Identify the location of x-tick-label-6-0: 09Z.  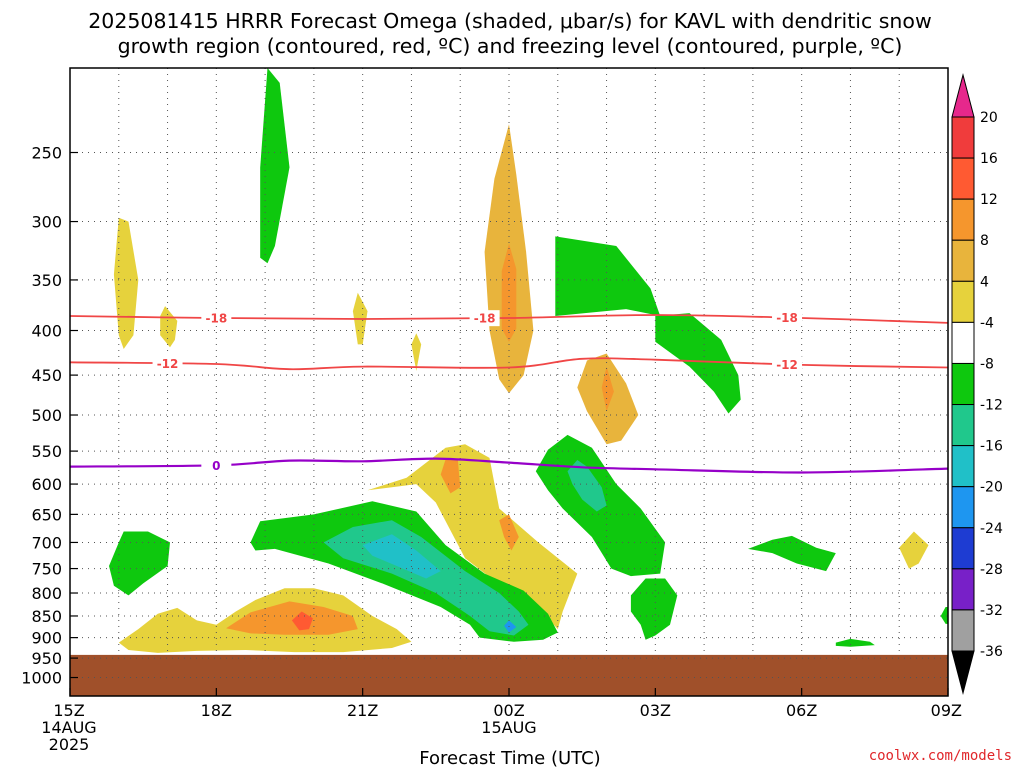
(946, 710).